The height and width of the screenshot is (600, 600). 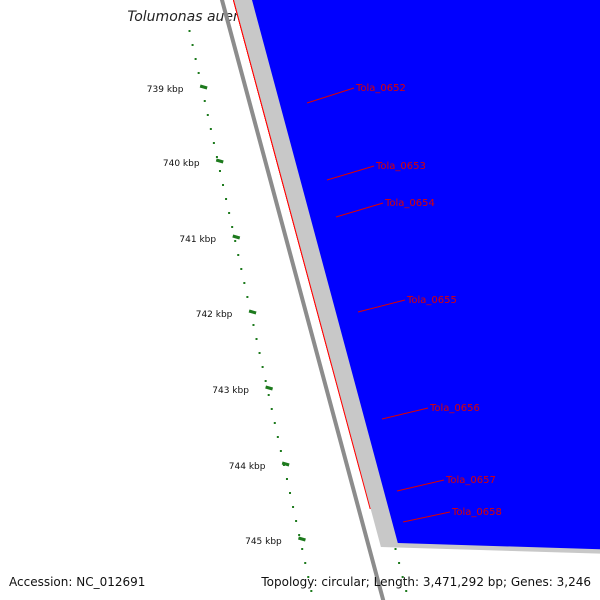 I want to click on ruler-tick-label: 745 kbp, so click(x=263, y=542).